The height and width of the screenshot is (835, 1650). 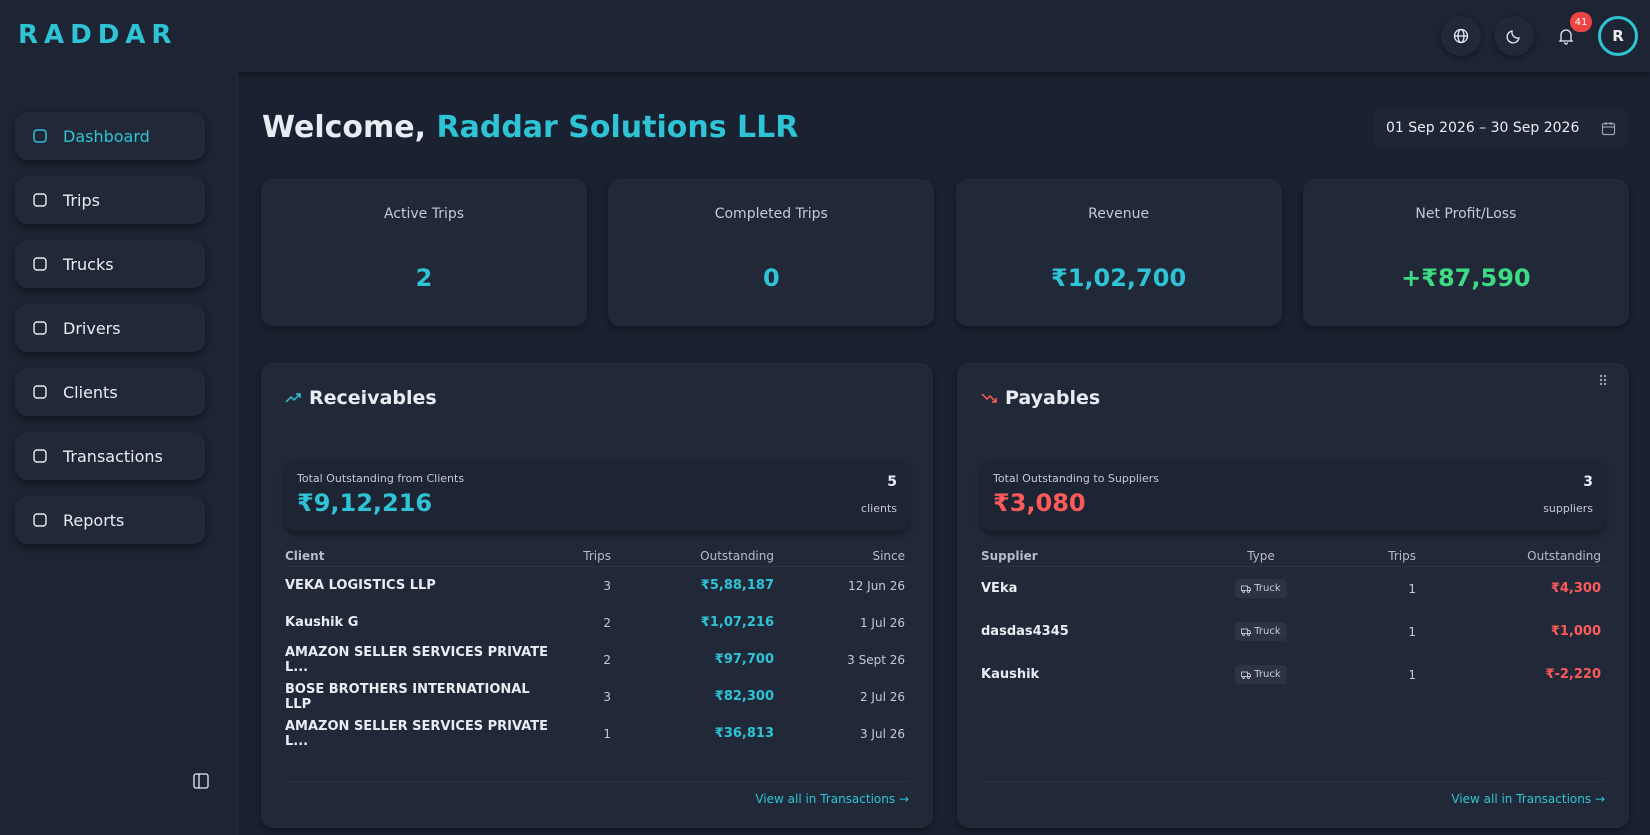 What do you see at coordinates (876, 659) in the screenshot?
I see `cell: 3 Sept 26` at bounding box center [876, 659].